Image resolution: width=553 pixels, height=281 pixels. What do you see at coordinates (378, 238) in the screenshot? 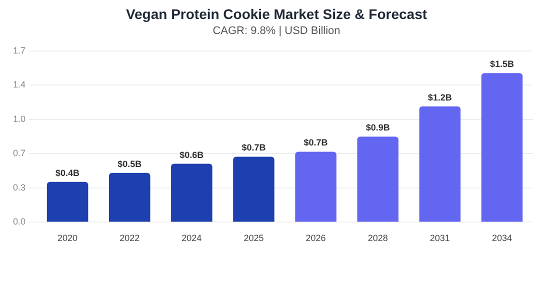
I see `x-tick-label: 2028` at bounding box center [378, 238].